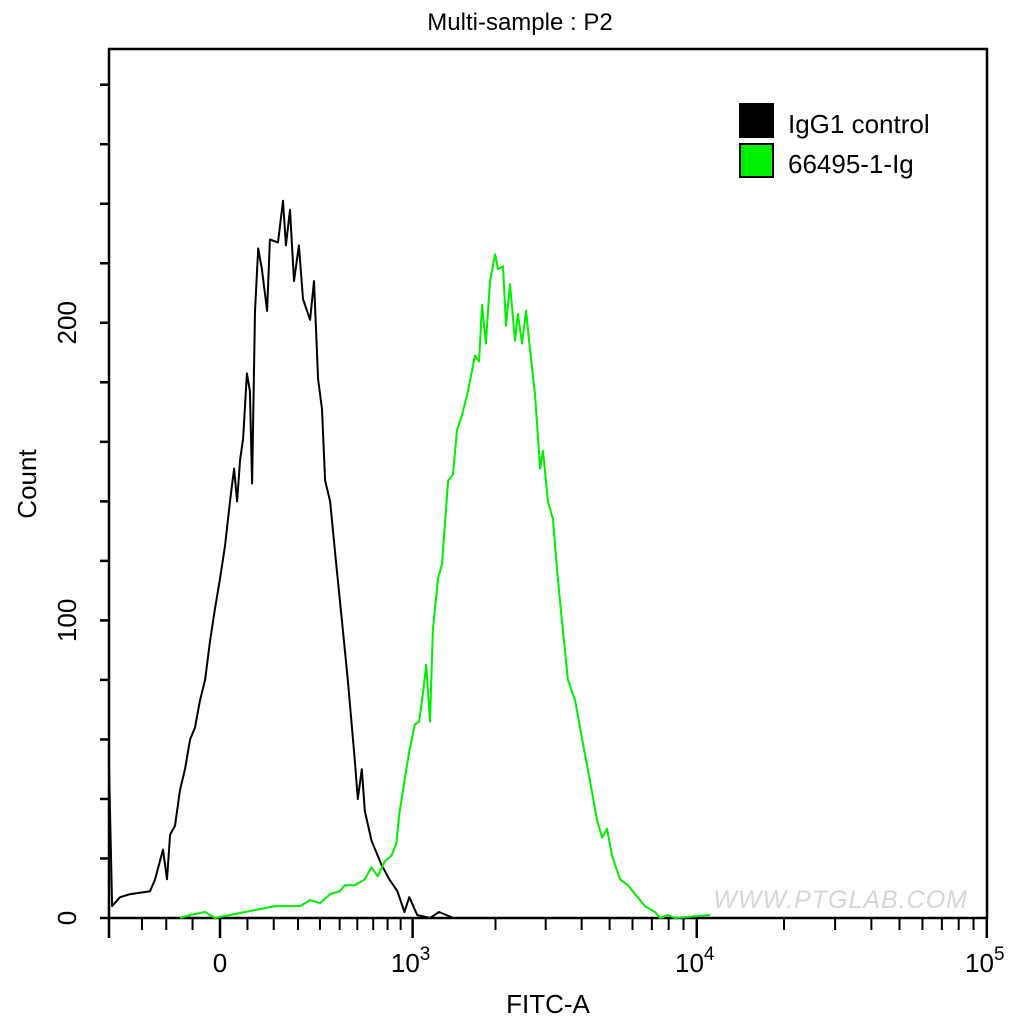 The height and width of the screenshot is (1021, 1024). I want to click on x-tick-label-exponent: 3, so click(425, 954).